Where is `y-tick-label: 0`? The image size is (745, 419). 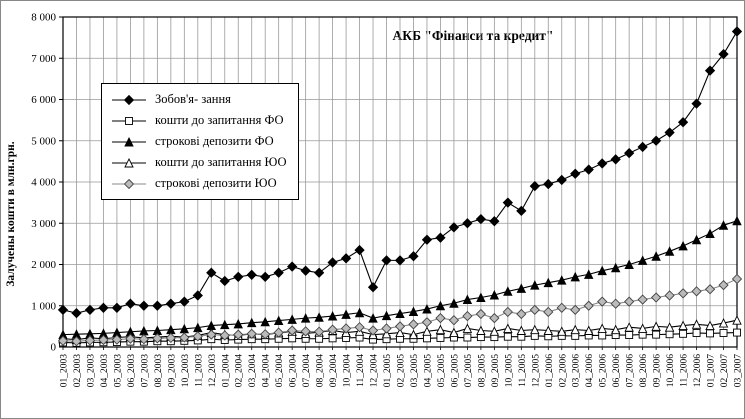 y-tick-label: 0 is located at coordinates (54, 348).